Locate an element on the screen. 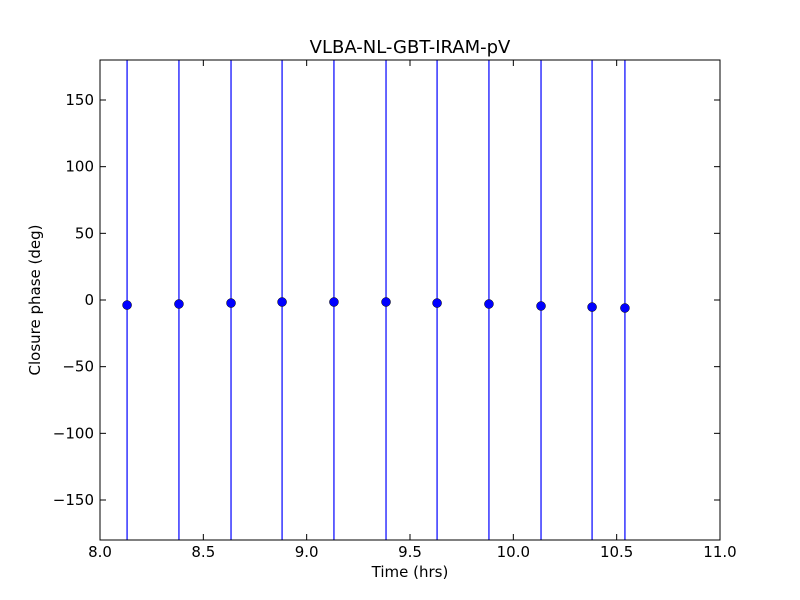 The height and width of the screenshot is (600, 800). x-tick-label: 10.0 is located at coordinates (513, 552).